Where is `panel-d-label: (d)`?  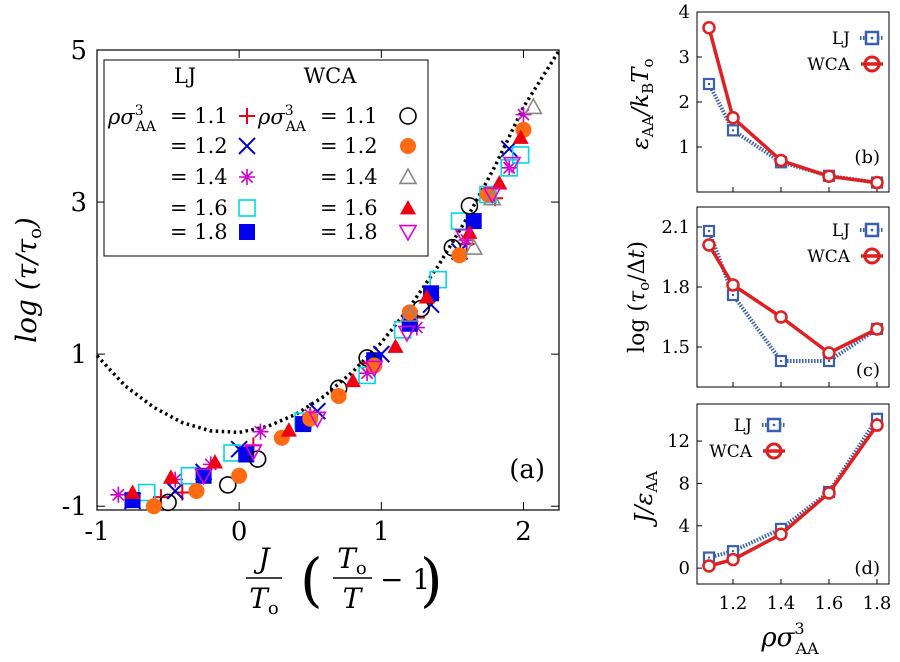 panel-d-label: (d) is located at coordinates (867, 568).